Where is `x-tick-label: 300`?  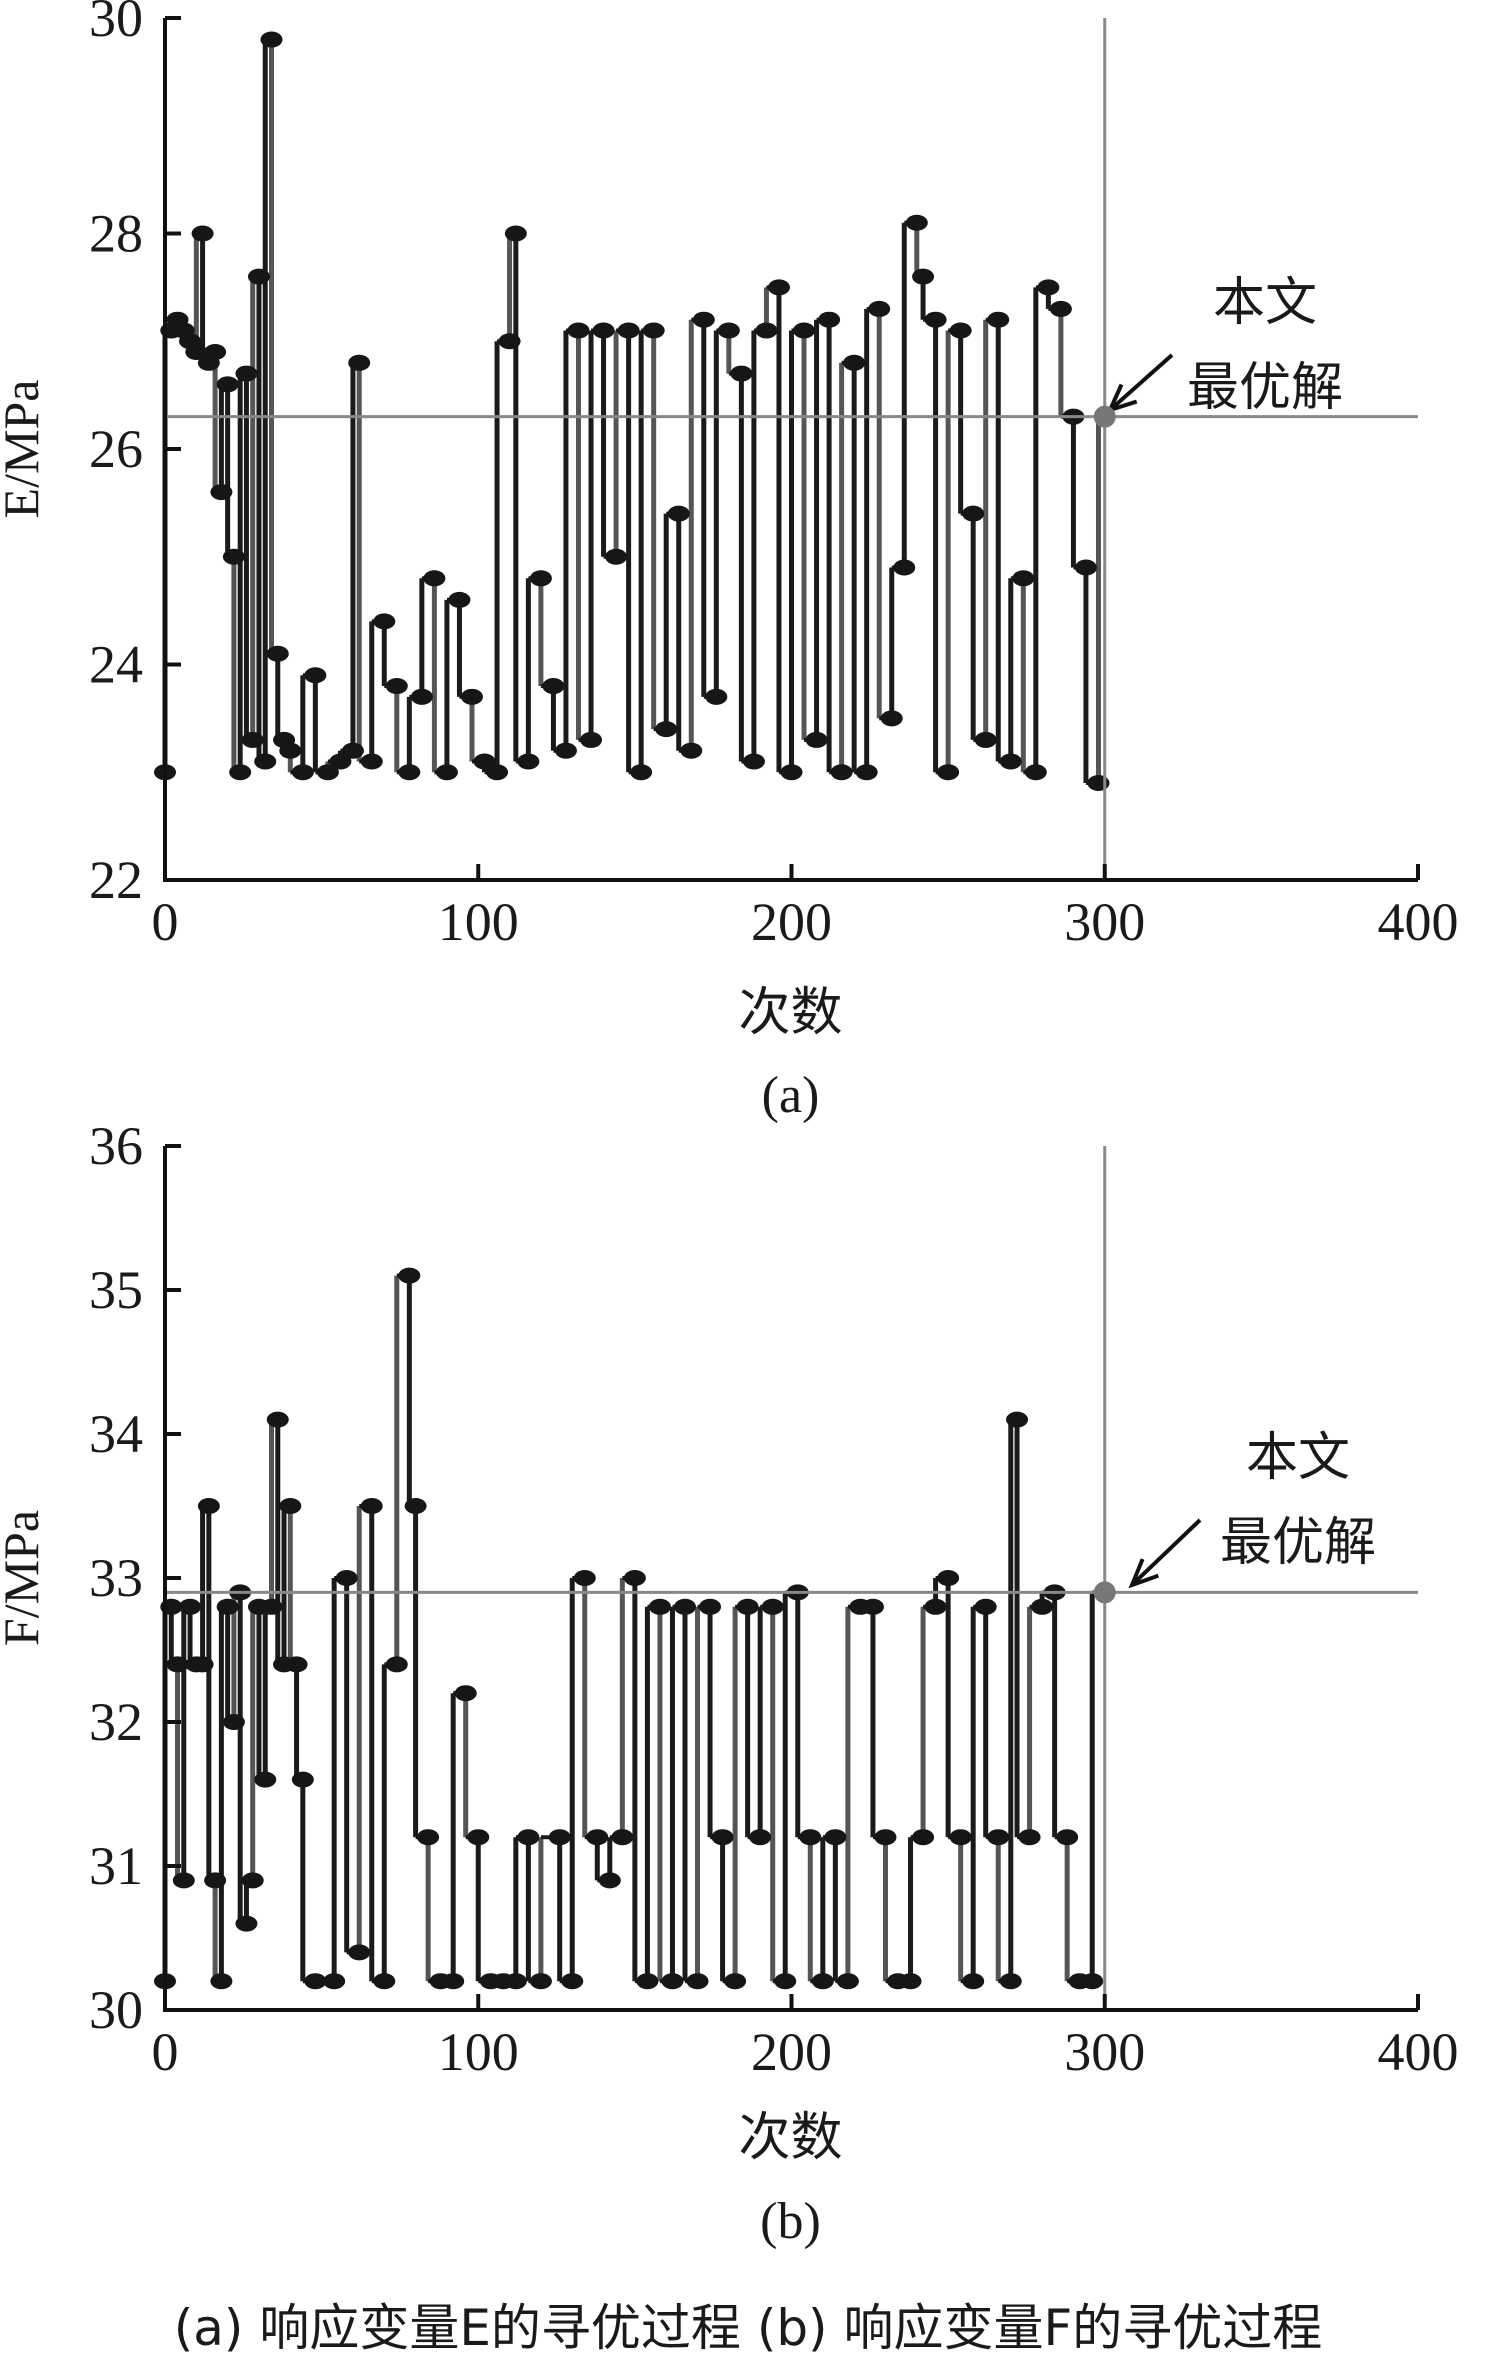
x-tick-label: 300 is located at coordinates (1104, 2052).